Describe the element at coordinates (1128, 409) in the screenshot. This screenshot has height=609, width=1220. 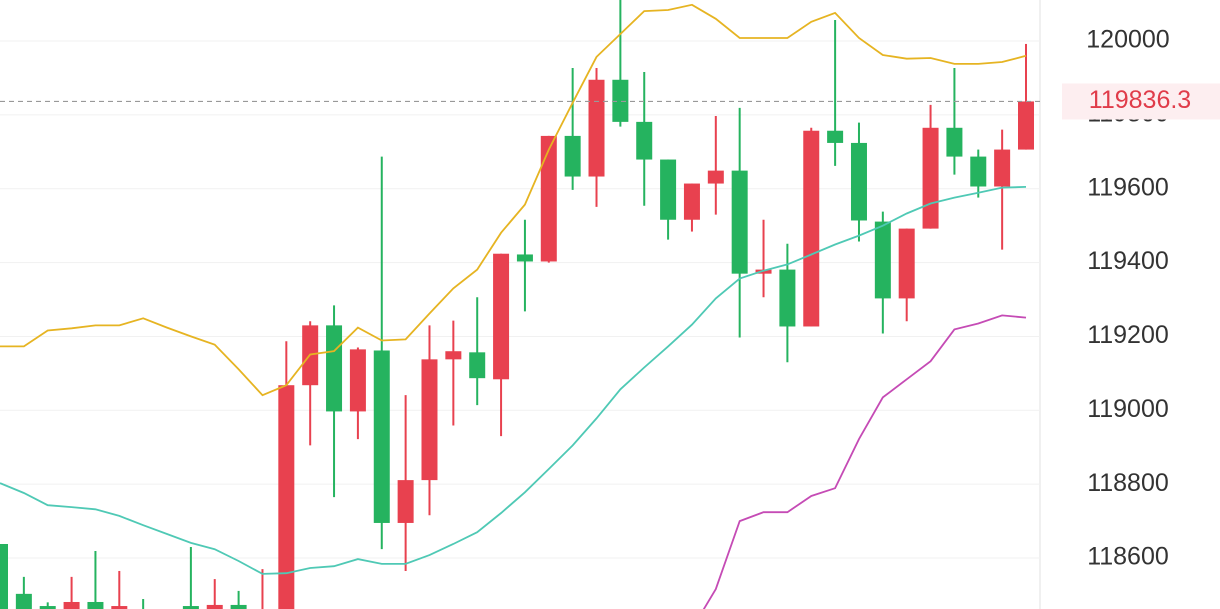
I see `y-tick-label: 119000` at that location.